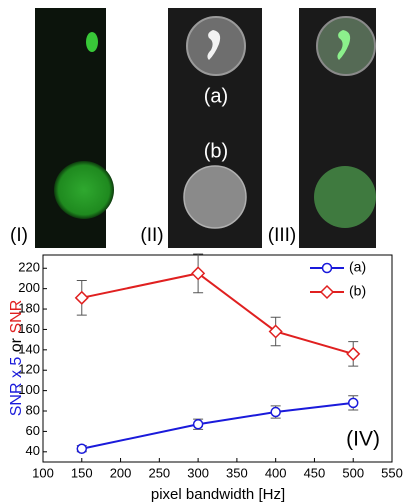  What do you see at coordinates (29, 307) in the screenshot?
I see `y-tick-label: 180` at bounding box center [29, 307].